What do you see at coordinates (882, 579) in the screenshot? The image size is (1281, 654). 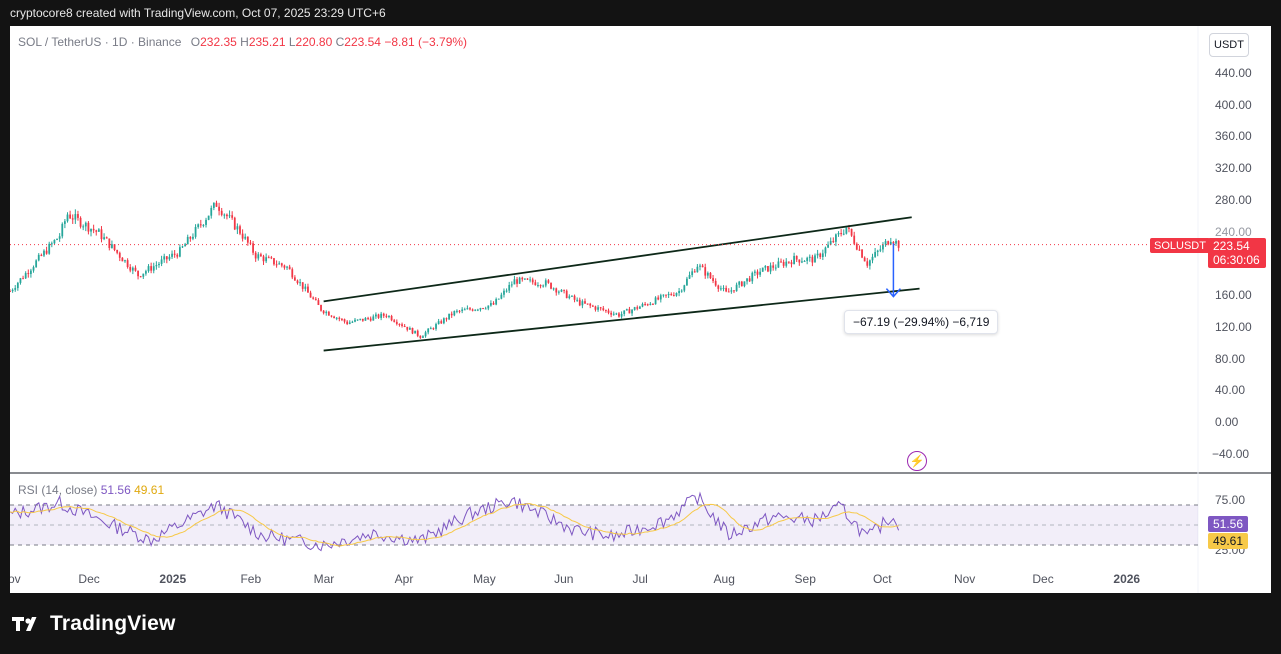 I see `time-tick-label: Oct` at bounding box center [882, 579].